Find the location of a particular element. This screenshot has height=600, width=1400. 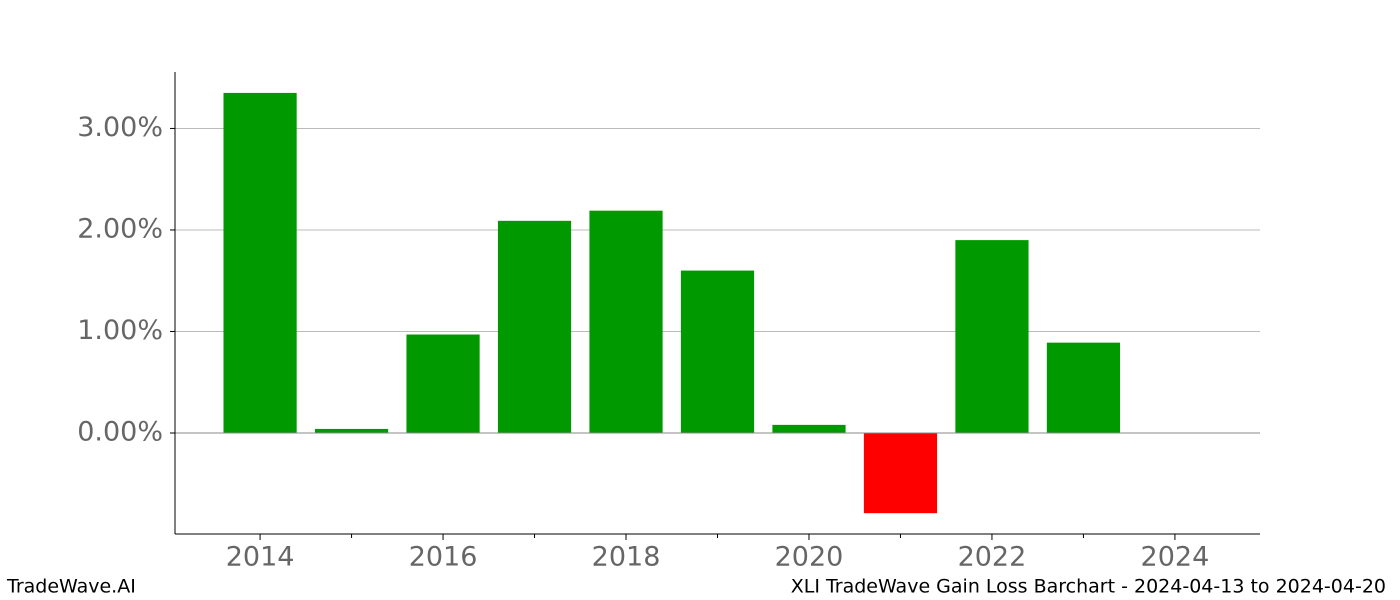

x-tick-label: 2024 is located at coordinates (1175, 557).